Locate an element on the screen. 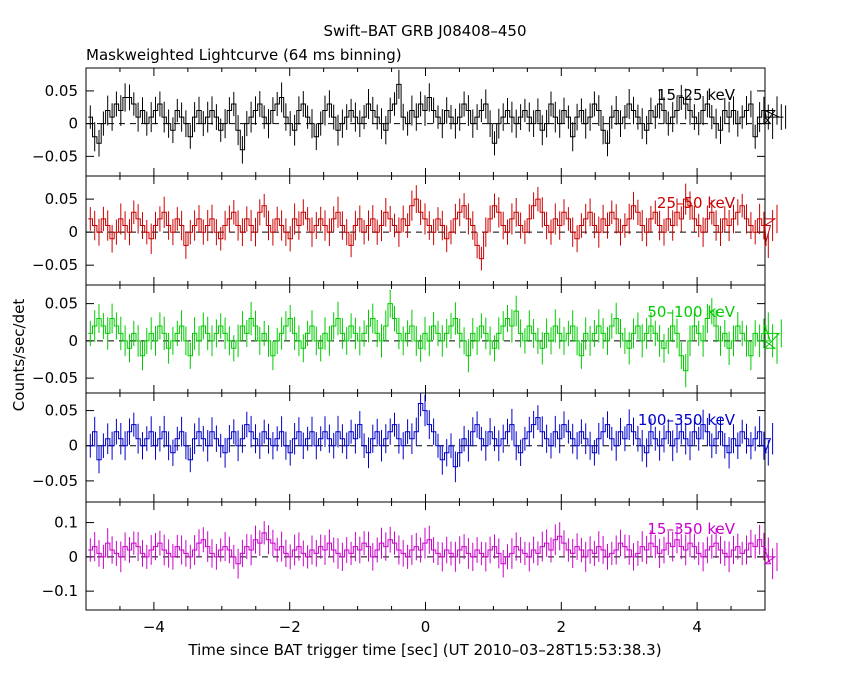 Image resolution: width=850 pixels, height=680 pixels. y-axis-label: Counts/sec/det is located at coordinates (19, 355).